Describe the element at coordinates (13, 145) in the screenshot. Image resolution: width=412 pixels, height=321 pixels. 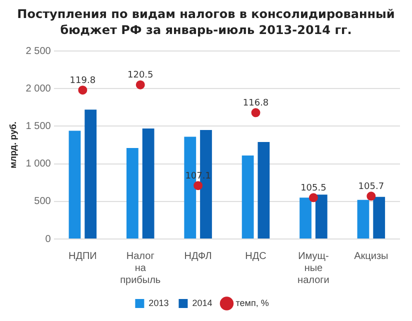
I see `y-axis-title: млрд. руб.` at that location.